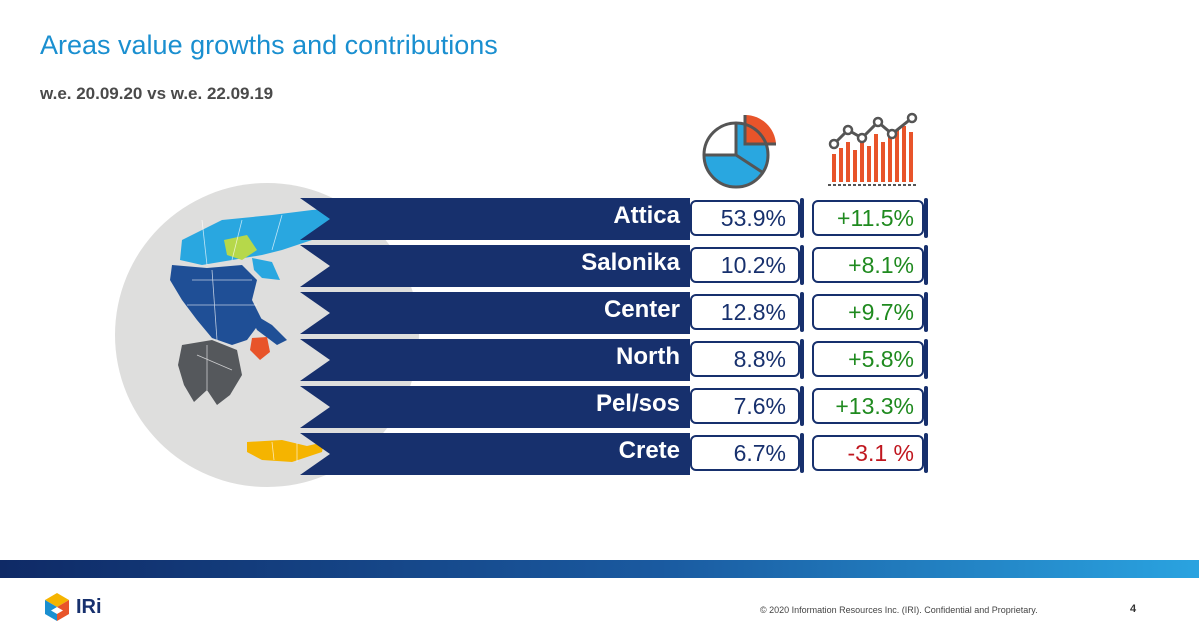 This screenshot has width=1199, height=635. I want to click on region-label: Salonika, so click(630, 262).